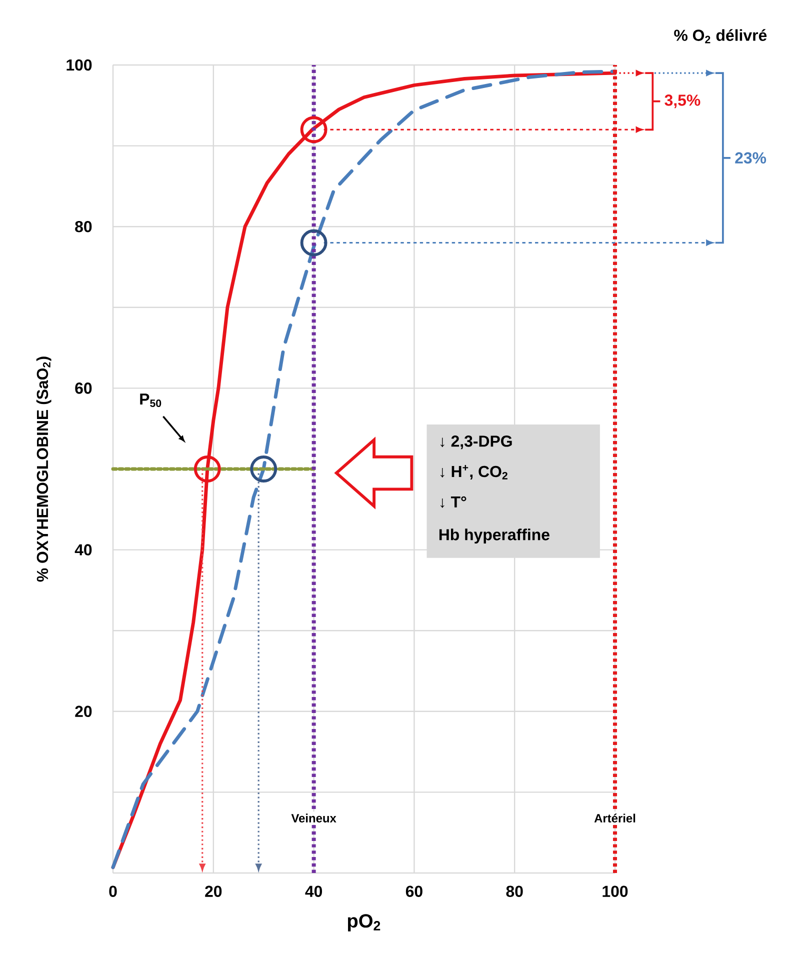 This screenshot has width=792, height=956. Describe the element at coordinates (79, 65) in the screenshot. I see `y-tick-label: 100` at that location.